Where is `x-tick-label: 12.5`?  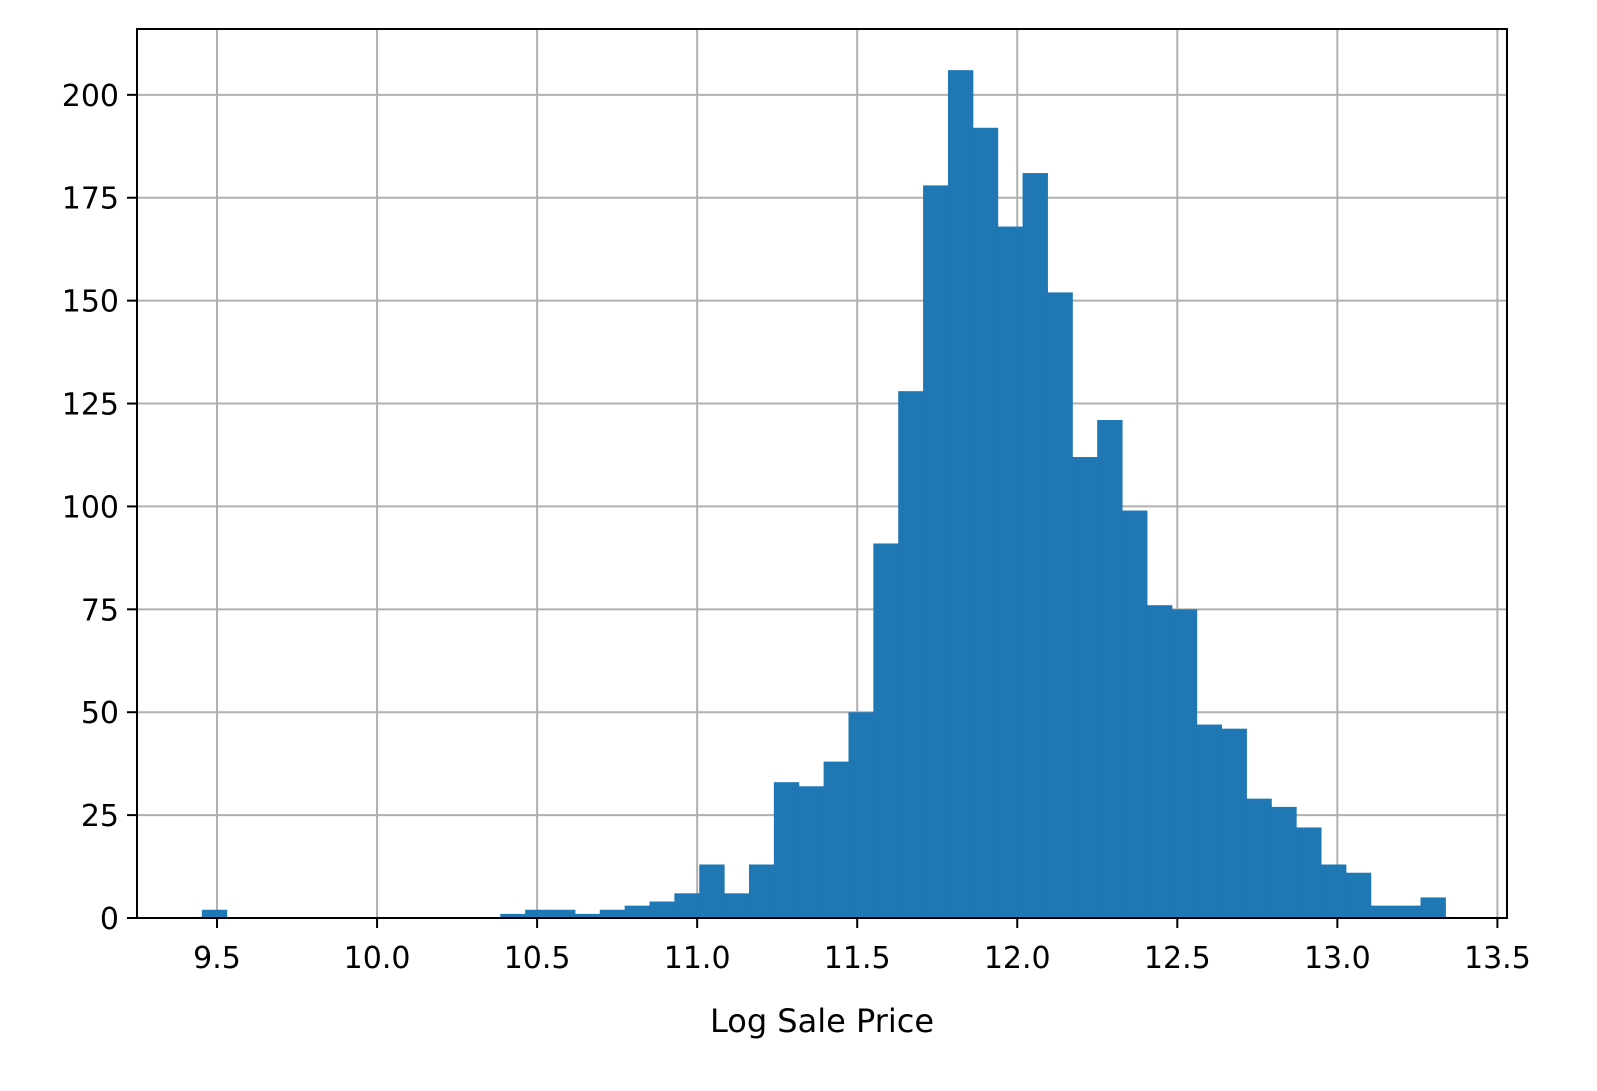 x-tick-label: 12.5 is located at coordinates (1177, 958).